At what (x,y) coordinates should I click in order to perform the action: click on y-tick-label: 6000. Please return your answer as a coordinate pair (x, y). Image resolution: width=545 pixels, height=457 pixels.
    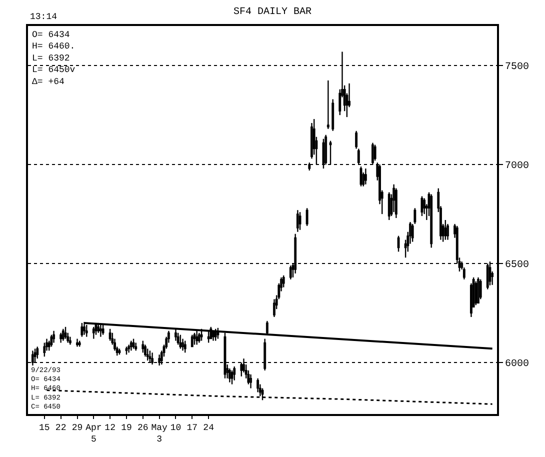
    Looking at the image, I should click on (517, 364).